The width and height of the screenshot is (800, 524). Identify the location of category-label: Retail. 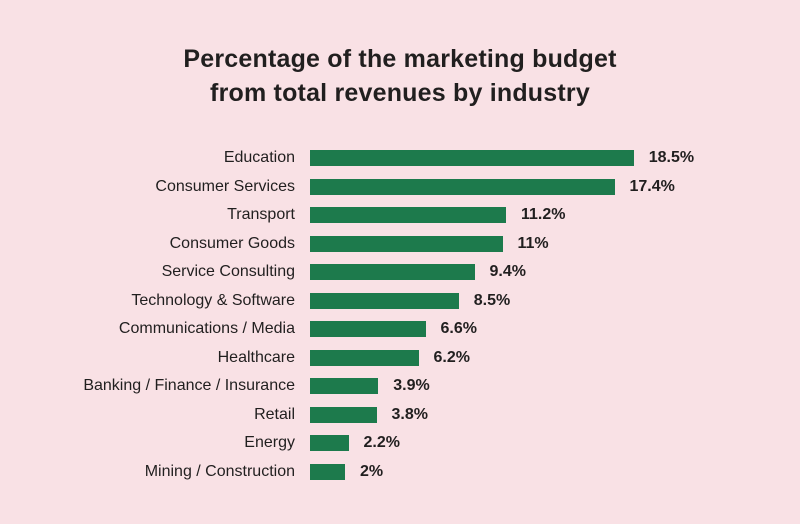
(274, 414).